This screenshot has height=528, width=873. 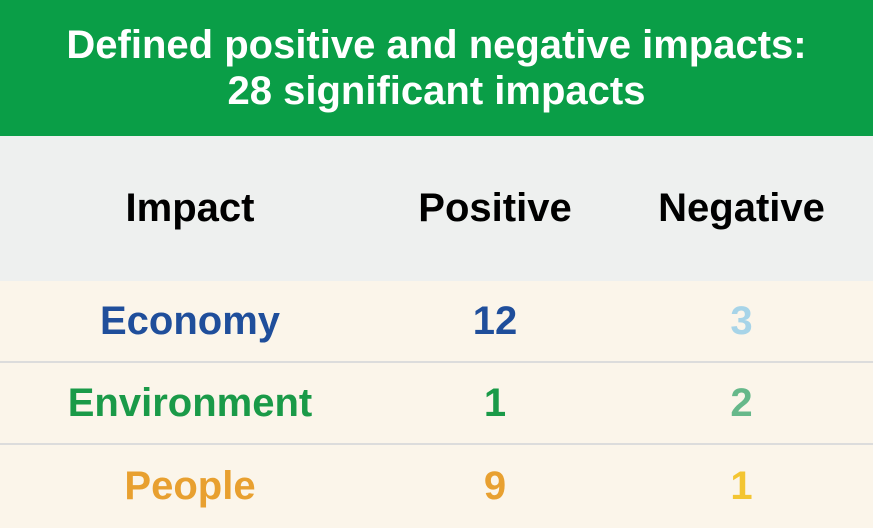 I want to click on row-positive-economy: 12, so click(x=495, y=320).